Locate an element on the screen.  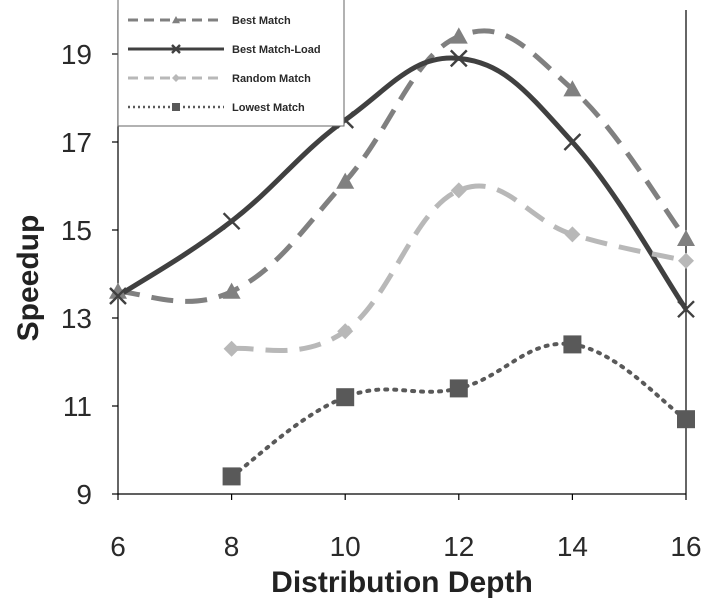
x-tick-label: 12 is located at coordinates (458, 546).